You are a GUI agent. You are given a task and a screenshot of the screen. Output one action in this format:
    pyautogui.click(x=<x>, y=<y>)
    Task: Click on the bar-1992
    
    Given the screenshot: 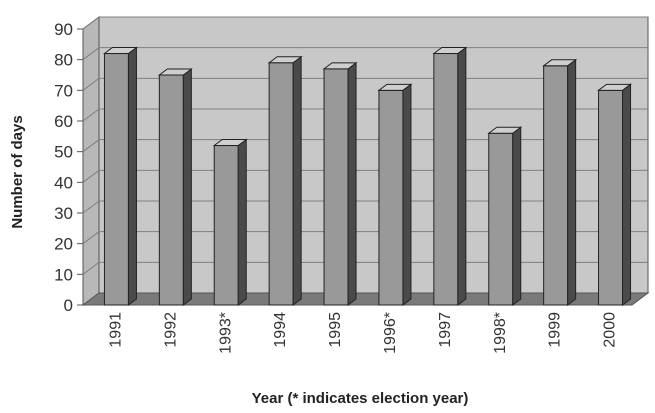 What is the action you would take?
    pyautogui.click(x=175, y=187)
    